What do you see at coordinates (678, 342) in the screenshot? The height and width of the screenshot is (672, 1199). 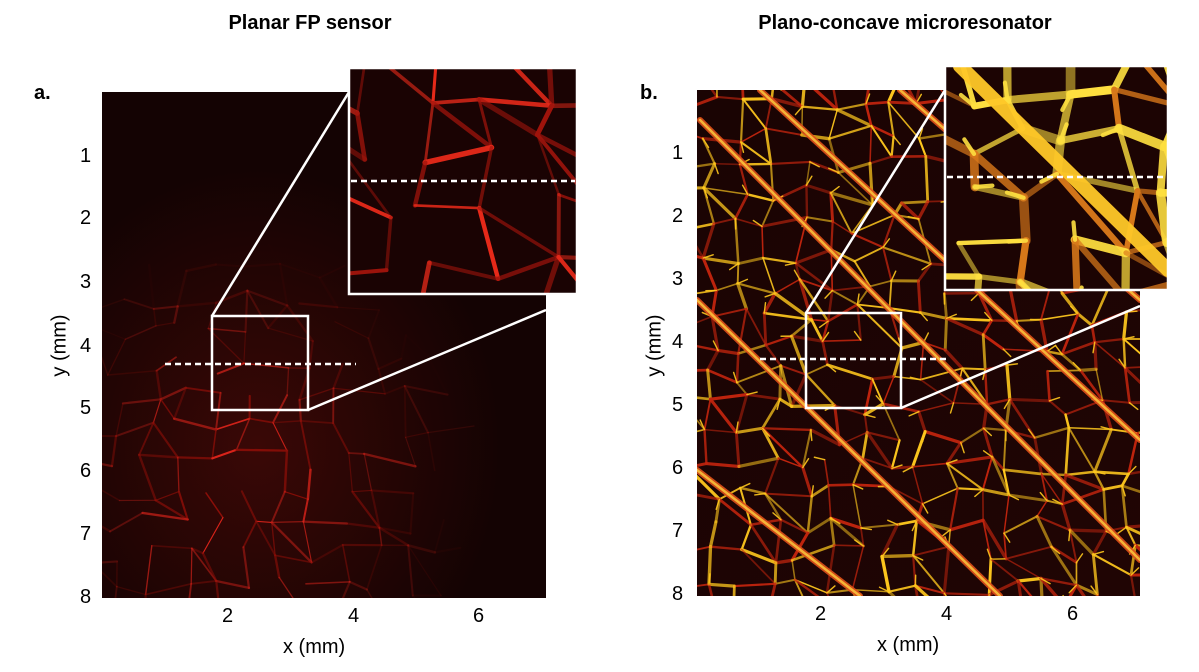 I see `panel-b-ytick-4: 4` at bounding box center [678, 342].